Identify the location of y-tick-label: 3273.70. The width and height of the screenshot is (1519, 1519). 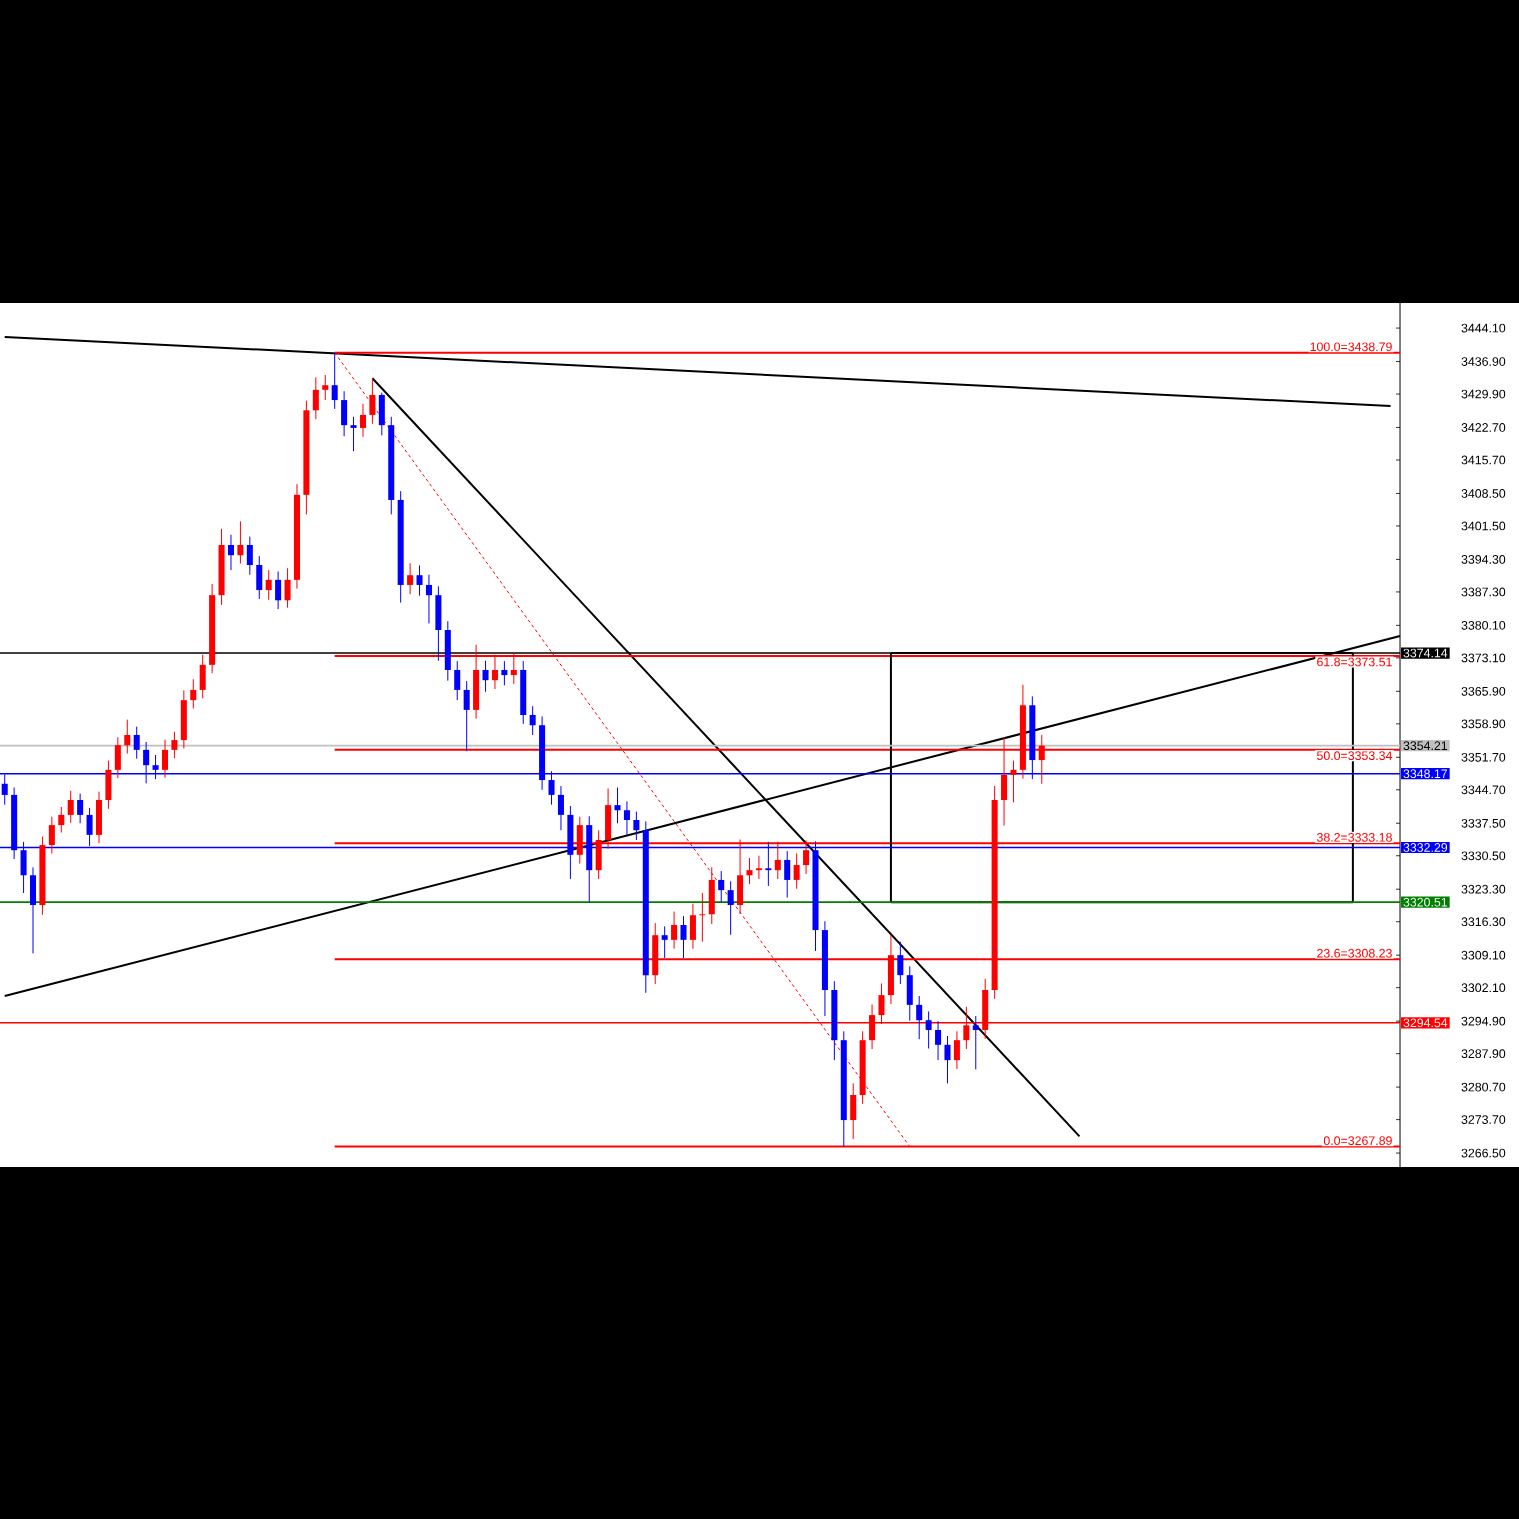
(1483, 1119).